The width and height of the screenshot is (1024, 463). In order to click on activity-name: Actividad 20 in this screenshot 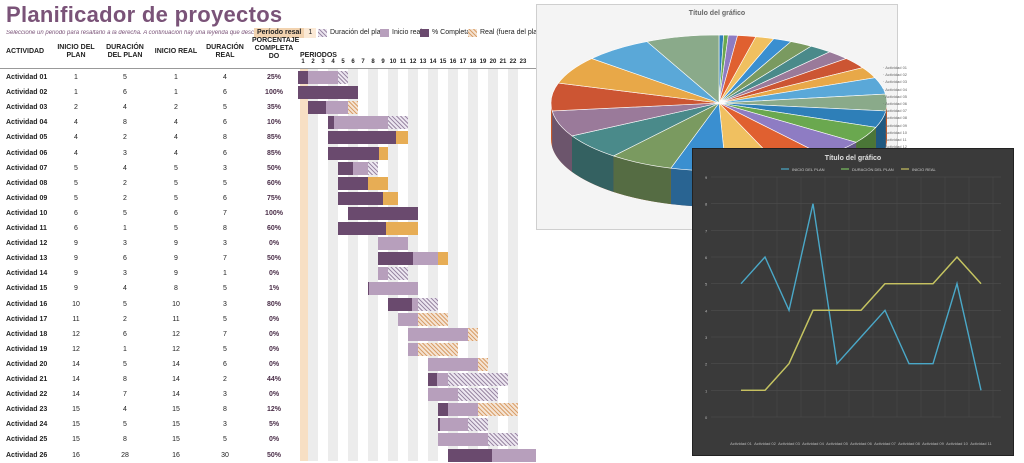, I will do `click(27, 364)`.